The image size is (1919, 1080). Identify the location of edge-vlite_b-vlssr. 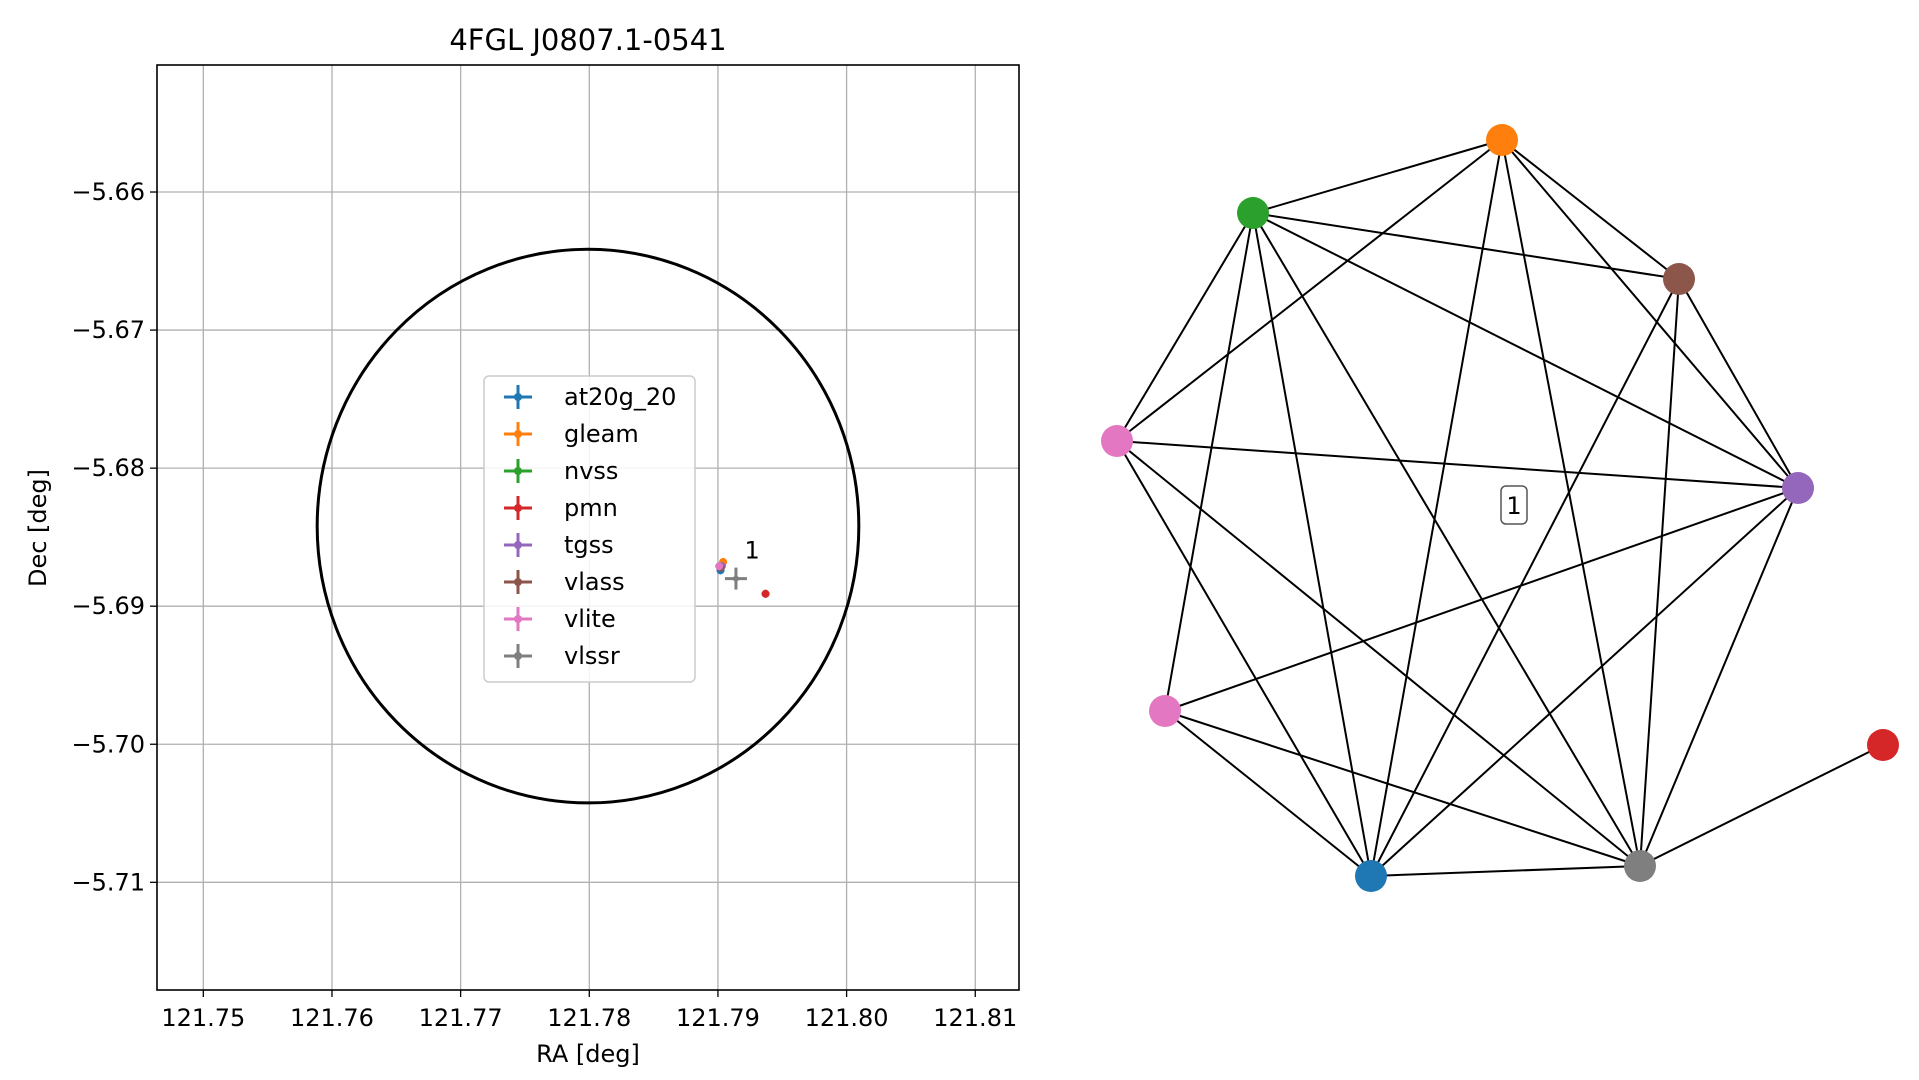
(1402, 788).